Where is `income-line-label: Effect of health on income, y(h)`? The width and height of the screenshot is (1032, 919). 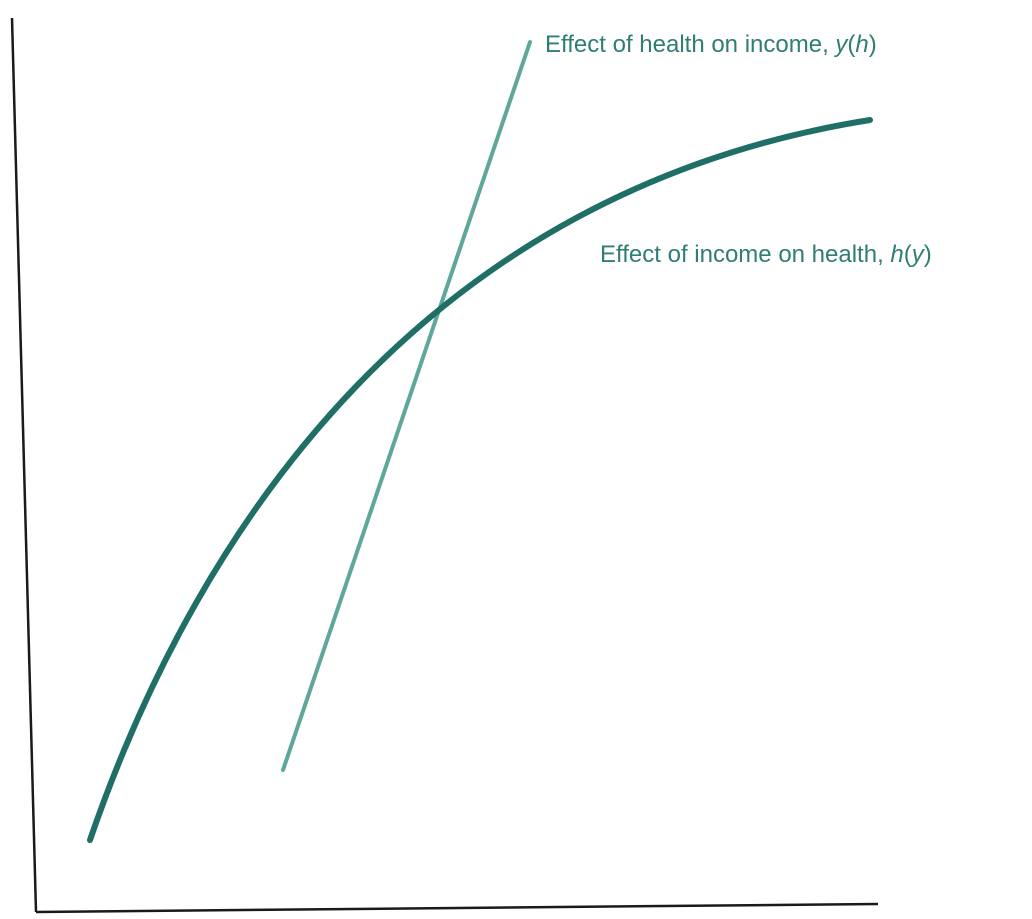 income-line-label: Effect of health on income, y(h) is located at coordinates (711, 44).